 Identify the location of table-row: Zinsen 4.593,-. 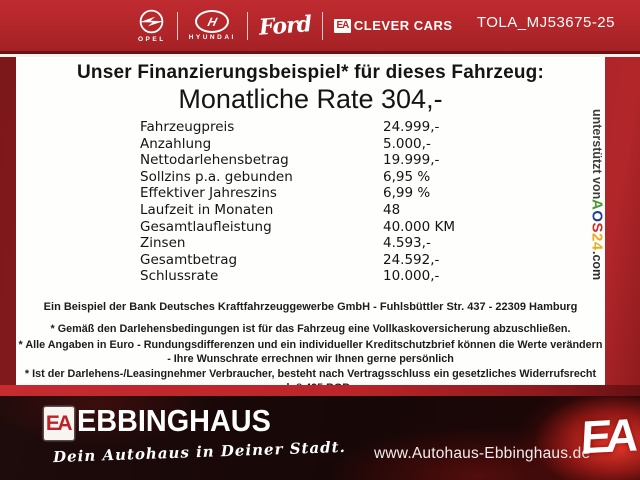
(310, 243).